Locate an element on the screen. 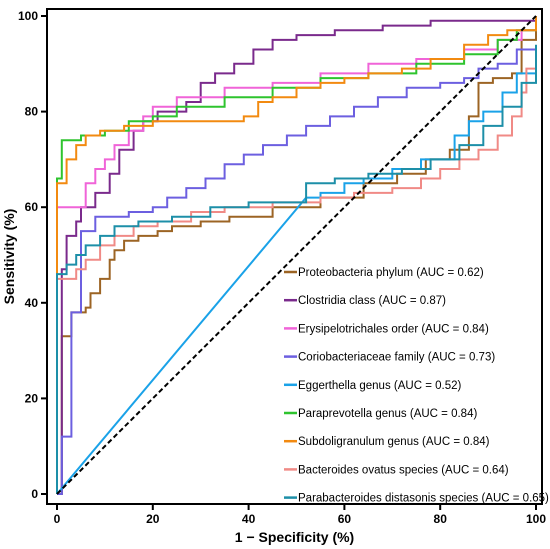 The width and height of the screenshot is (550, 549). legend-entry: Proteobacteria phylum (AUC = 0.62) is located at coordinates (391, 273).